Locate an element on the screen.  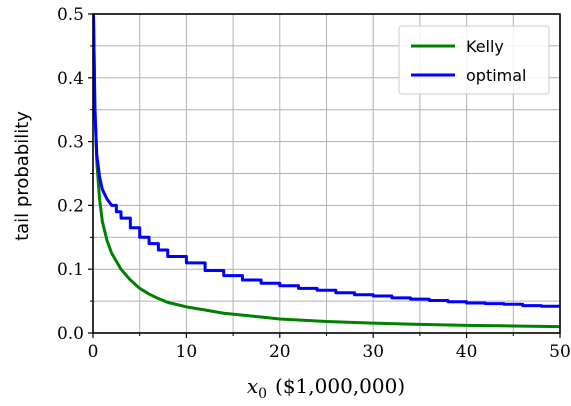
legend: Kelly optimal is located at coordinates (474, 60).